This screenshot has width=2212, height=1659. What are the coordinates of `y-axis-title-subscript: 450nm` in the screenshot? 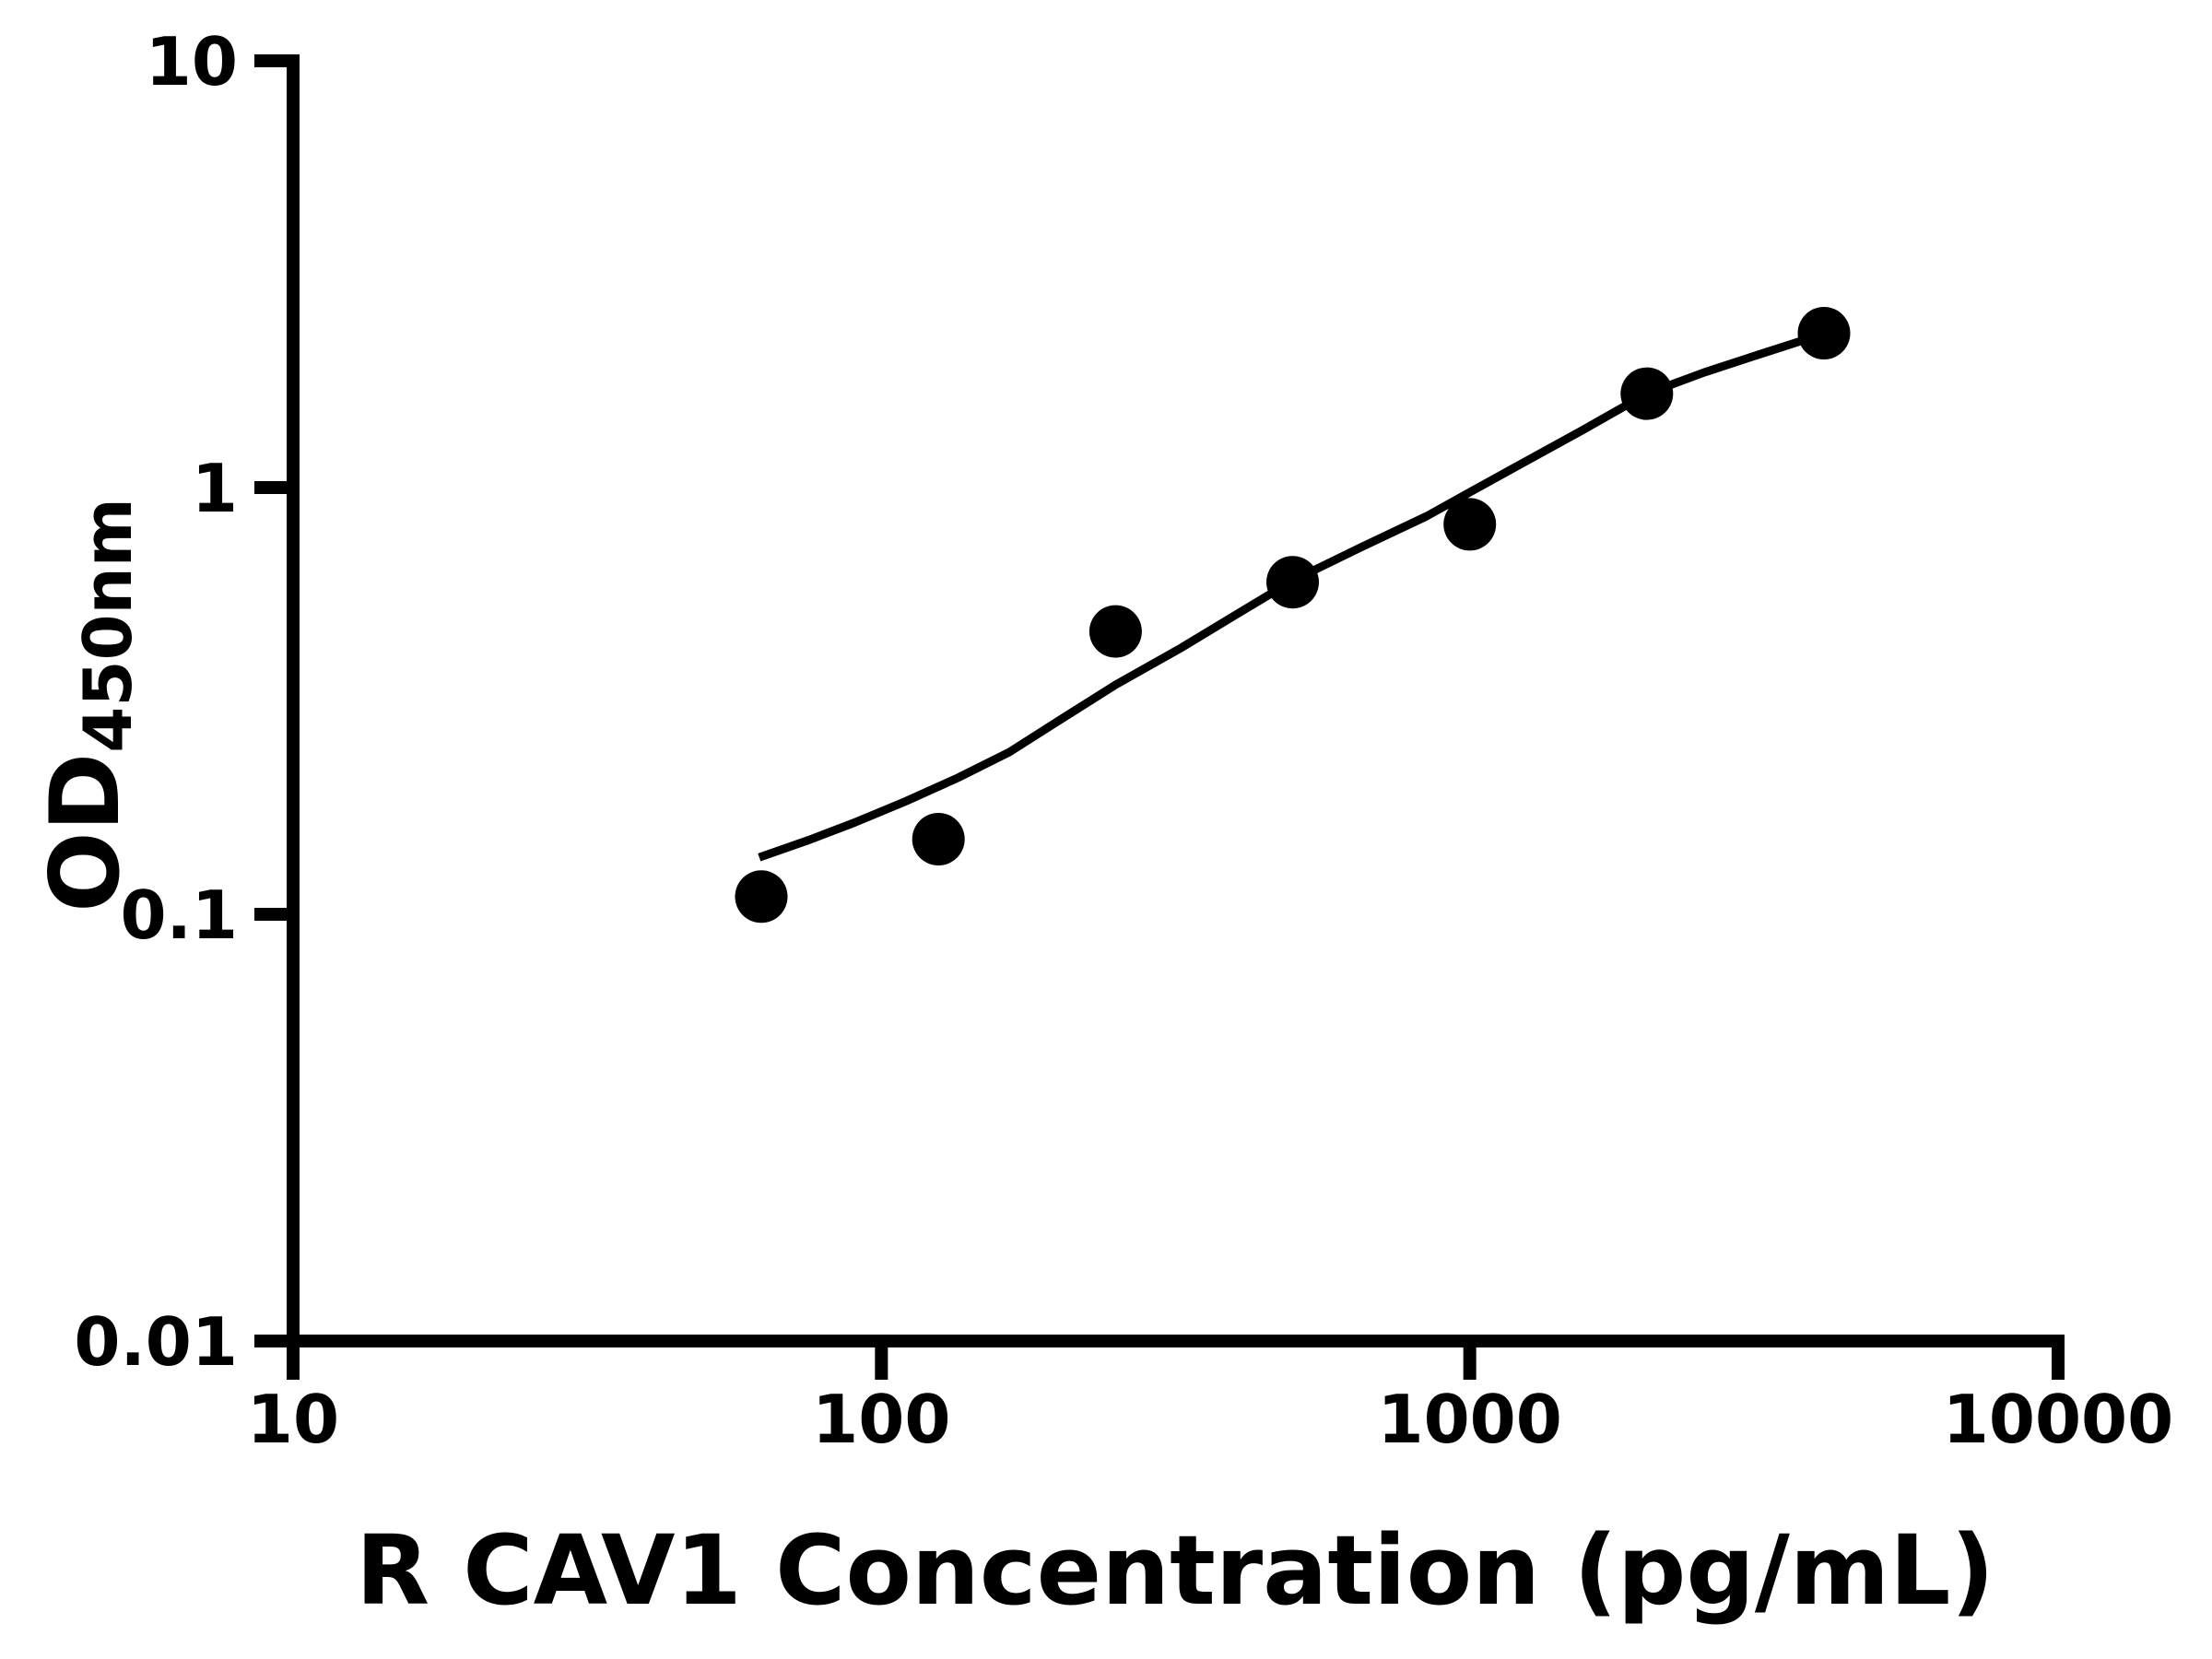 It's located at (108, 625).